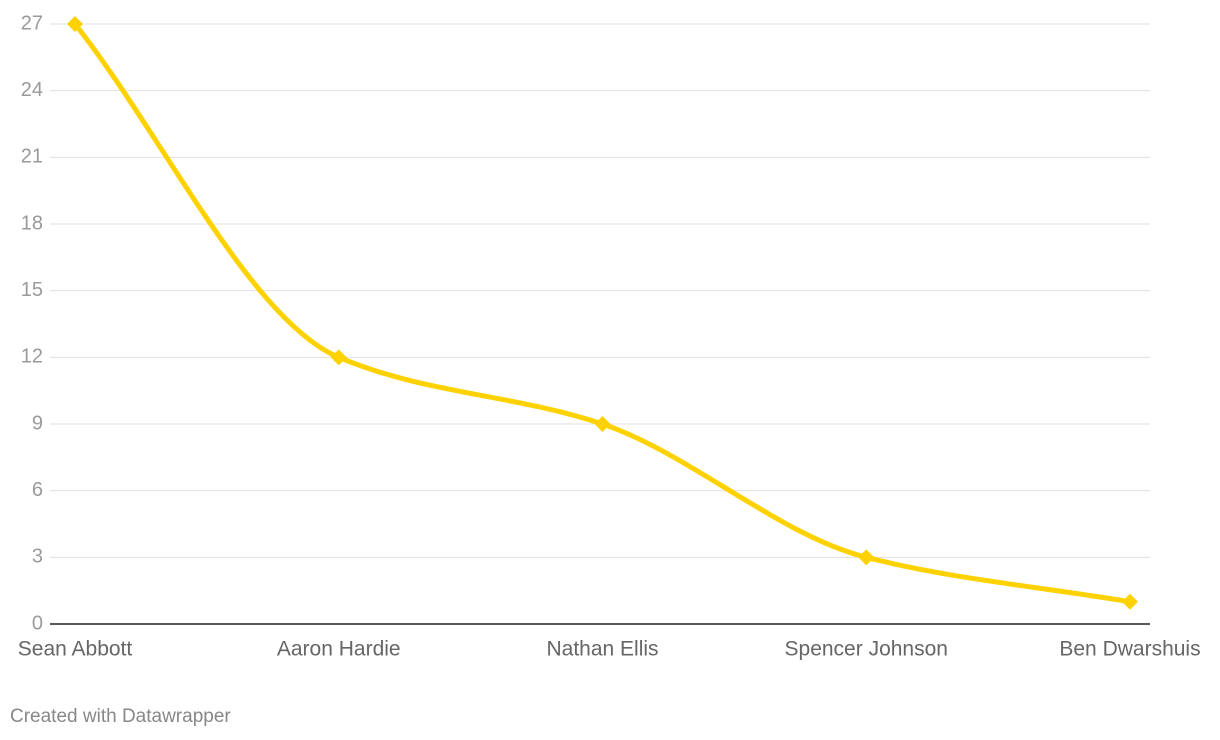  I want to click on y-tick-label: 12, so click(32, 357).